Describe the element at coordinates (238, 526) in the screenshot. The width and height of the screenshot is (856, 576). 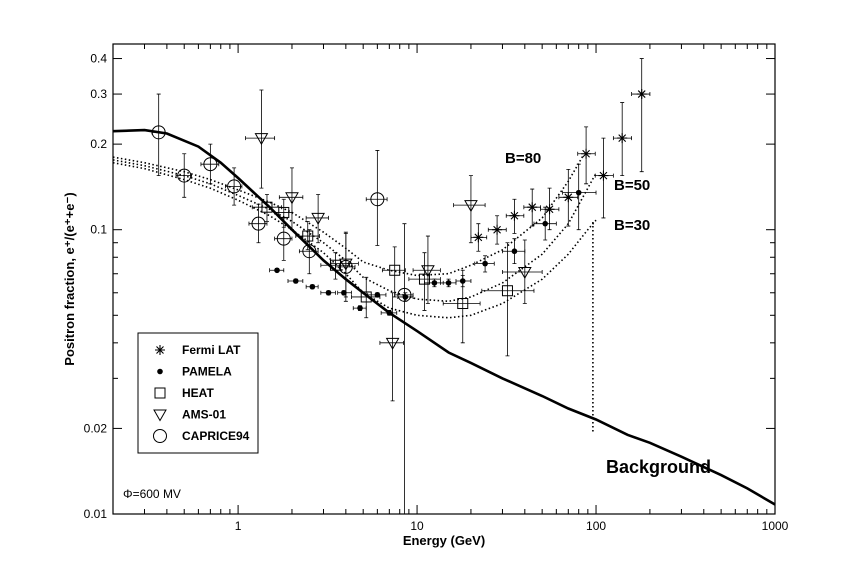
I see `x-tick-label-0: 1` at that location.